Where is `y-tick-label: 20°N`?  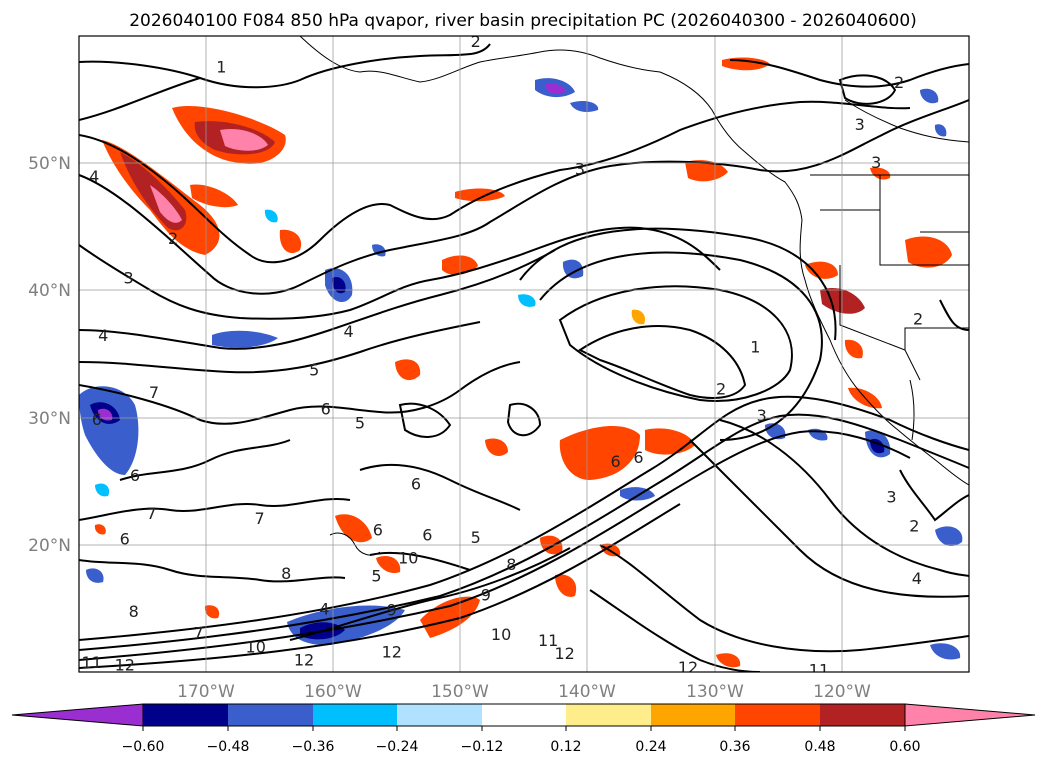
y-tick-label: 20°N is located at coordinates (49, 546).